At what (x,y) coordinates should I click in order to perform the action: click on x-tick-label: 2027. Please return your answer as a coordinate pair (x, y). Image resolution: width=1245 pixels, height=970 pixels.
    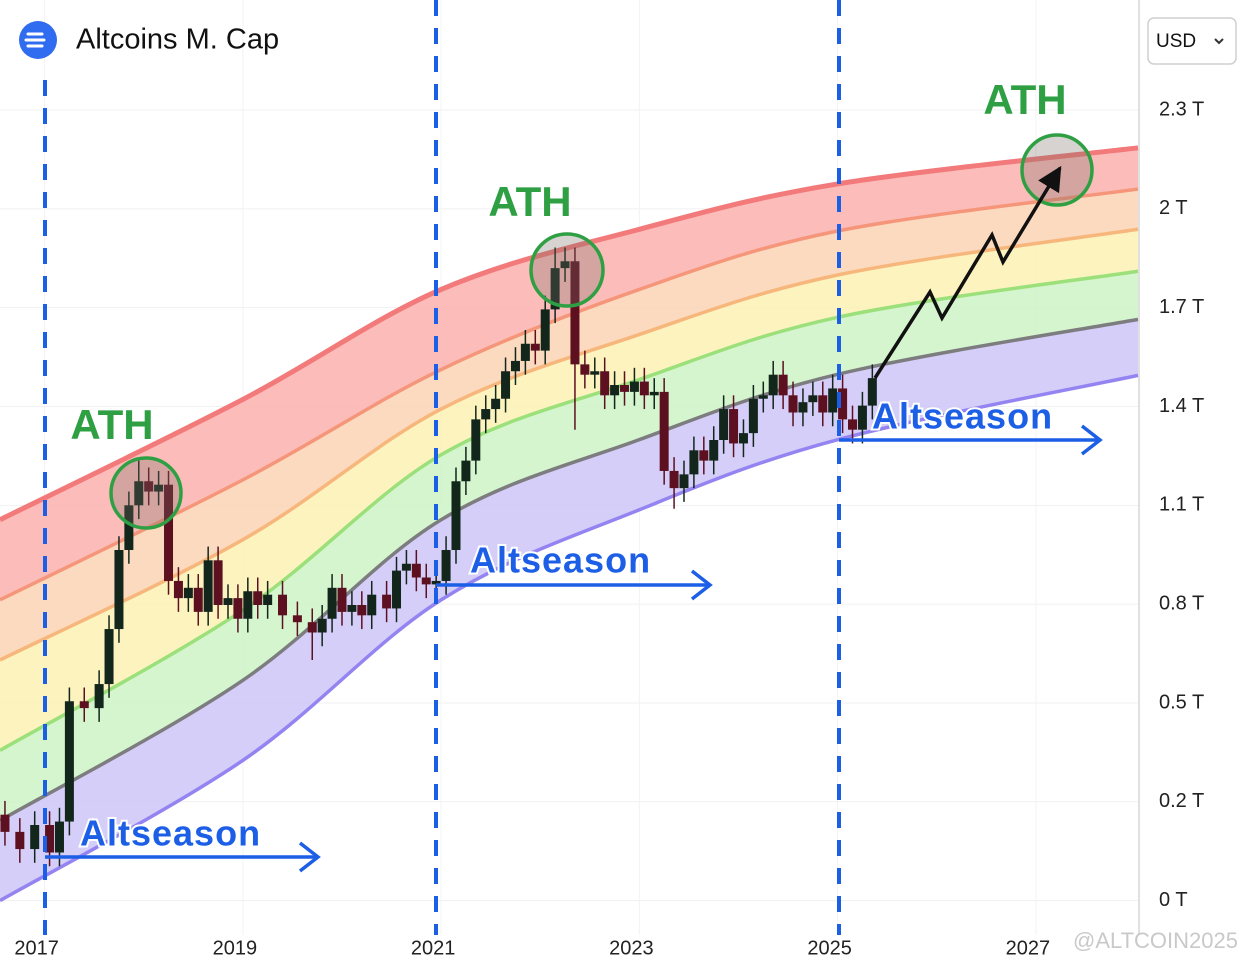
    Looking at the image, I should click on (1028, 948).